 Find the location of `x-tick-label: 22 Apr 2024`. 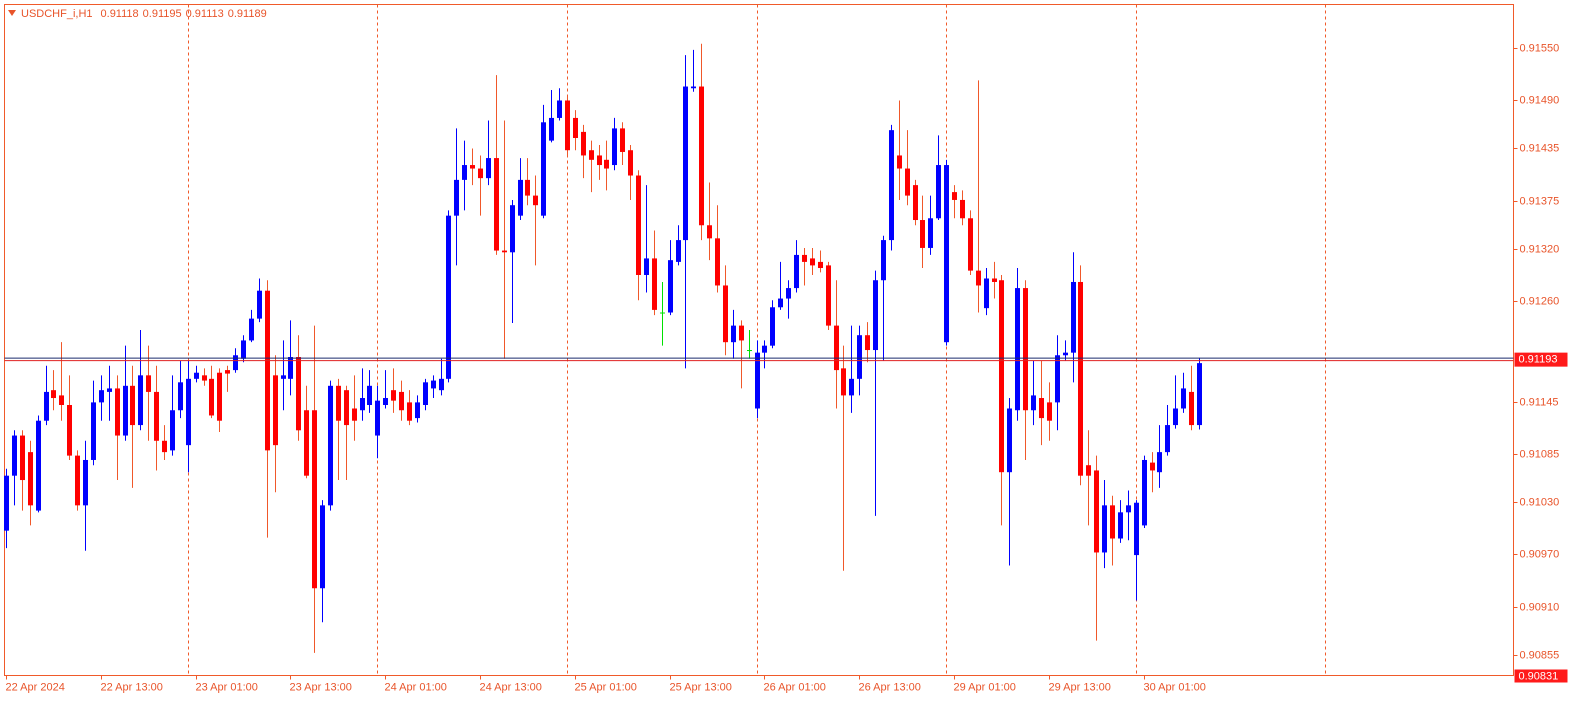

x-tick-label: 22 Apr 2024 is located at coordinates (35, 687).